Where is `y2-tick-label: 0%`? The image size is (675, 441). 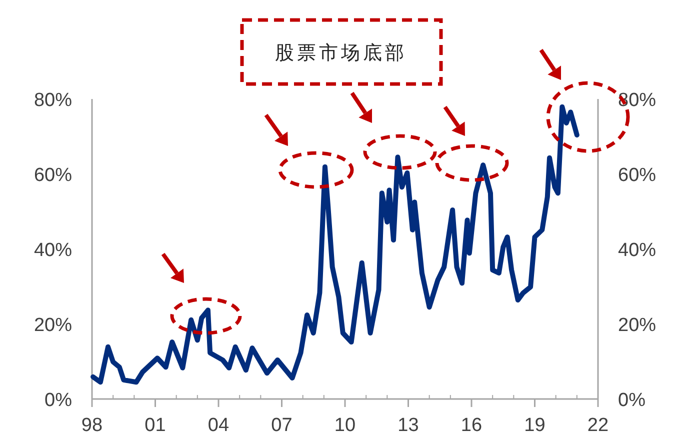
y2-tick-label: 0% is located at coordinates (632, 400).